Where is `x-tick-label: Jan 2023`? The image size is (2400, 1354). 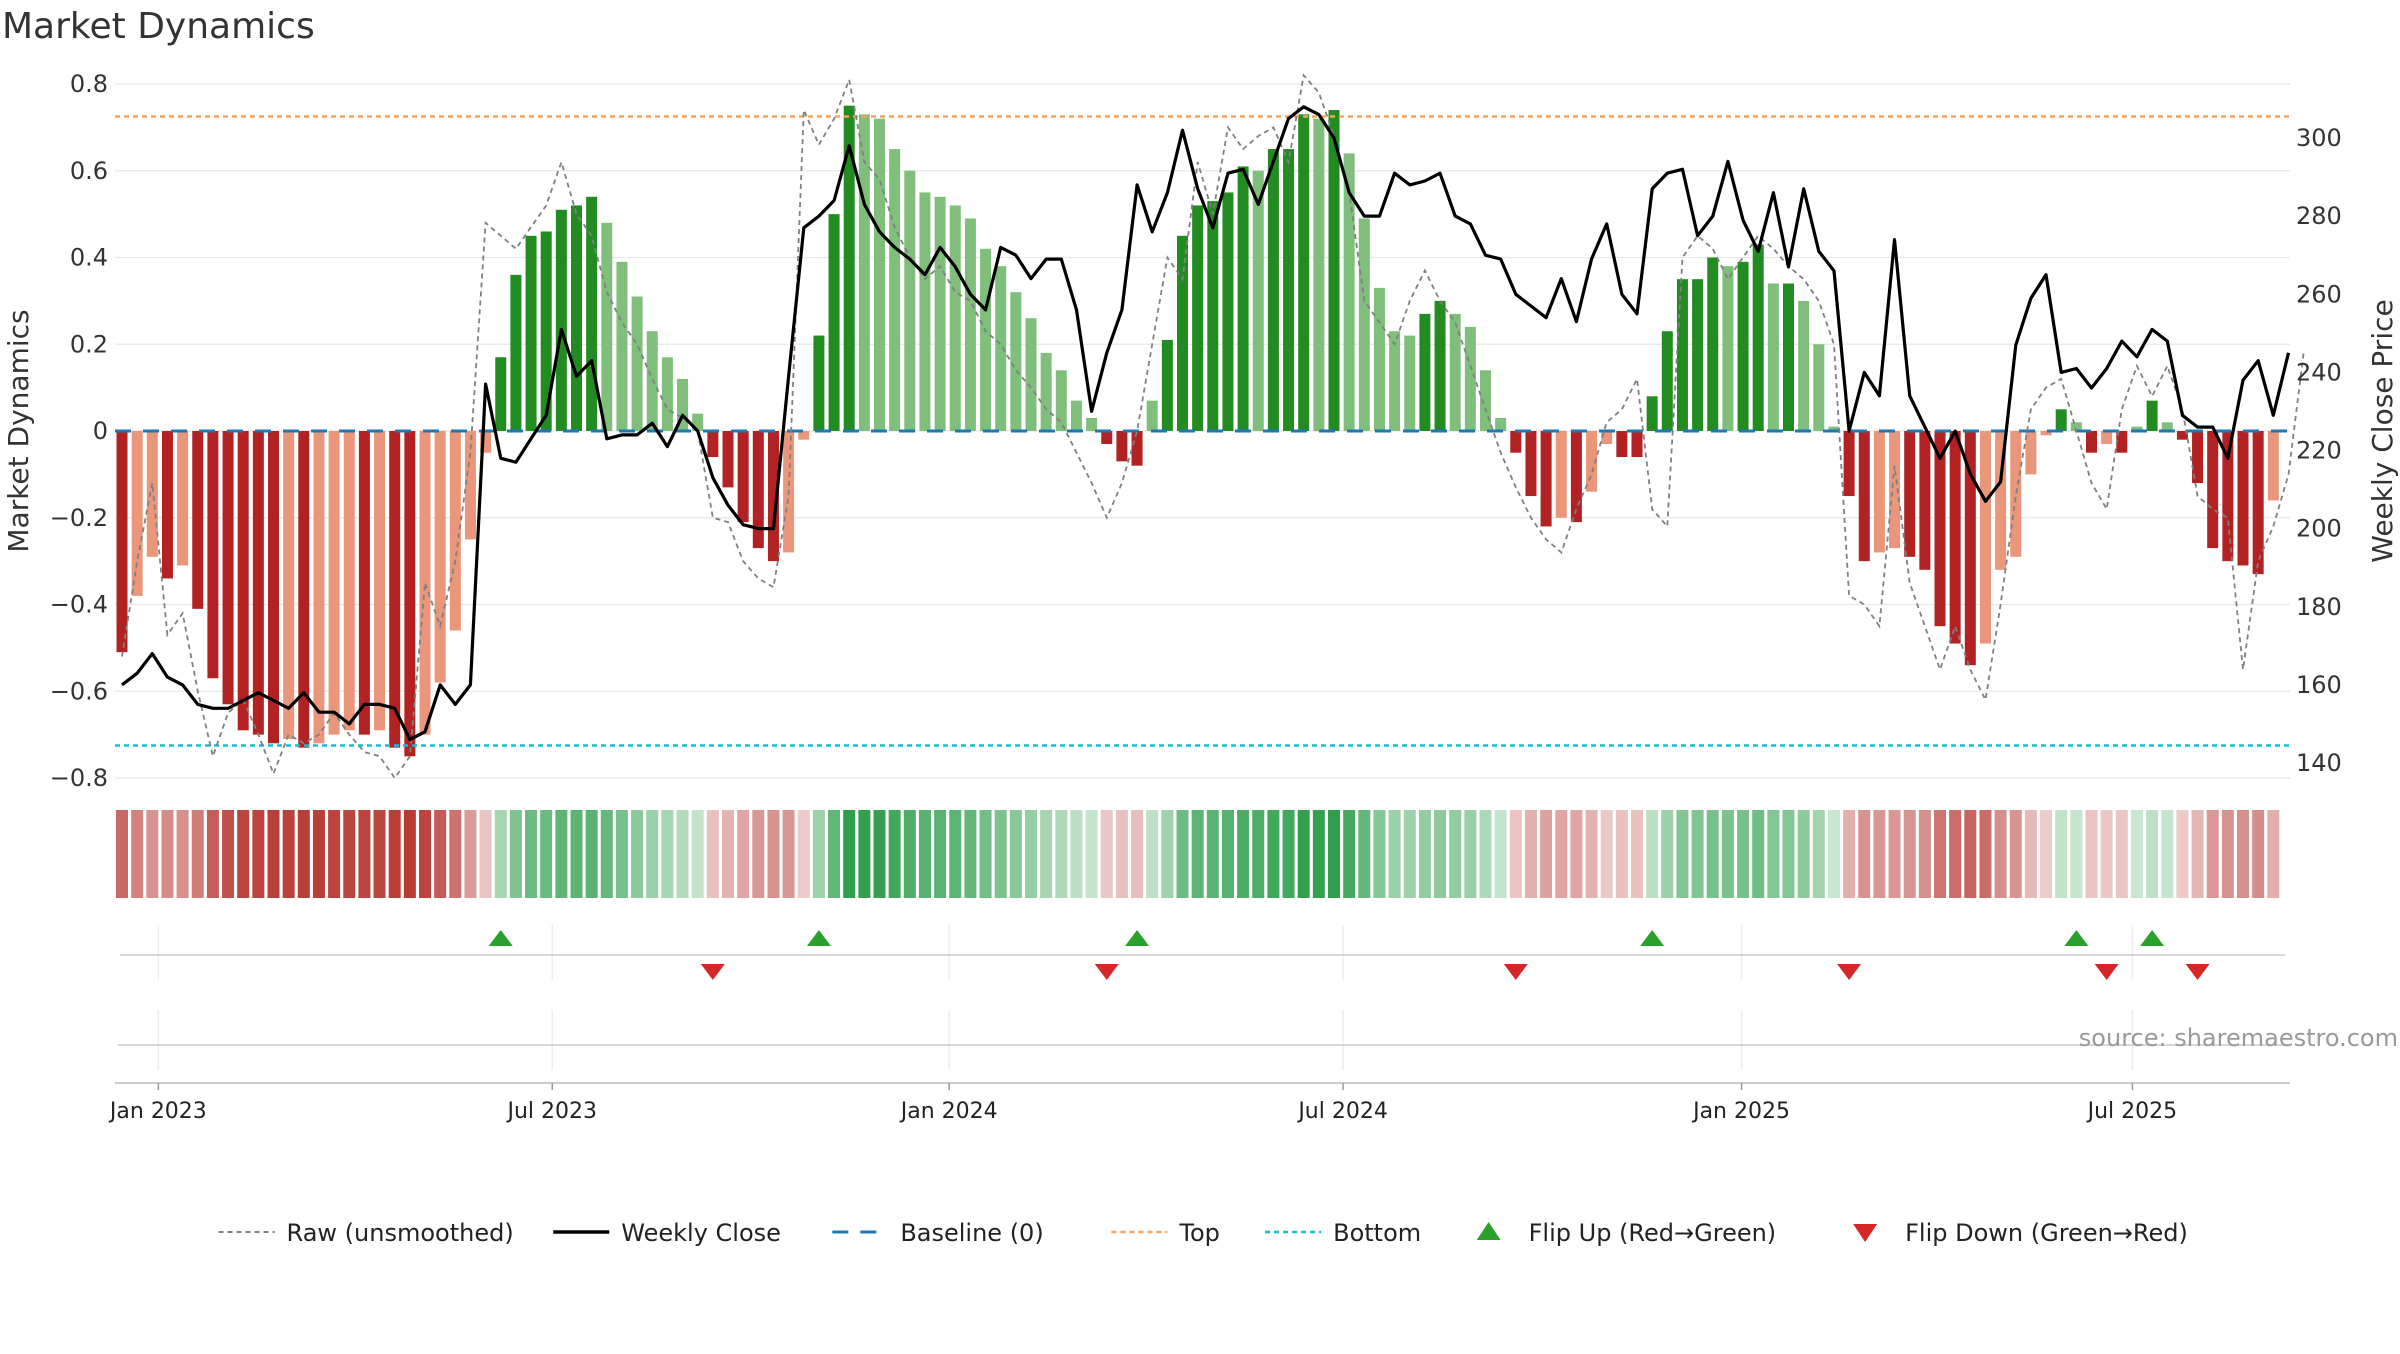 x-tick-label: Jan 2023 is located at coordinates (157, 1111).